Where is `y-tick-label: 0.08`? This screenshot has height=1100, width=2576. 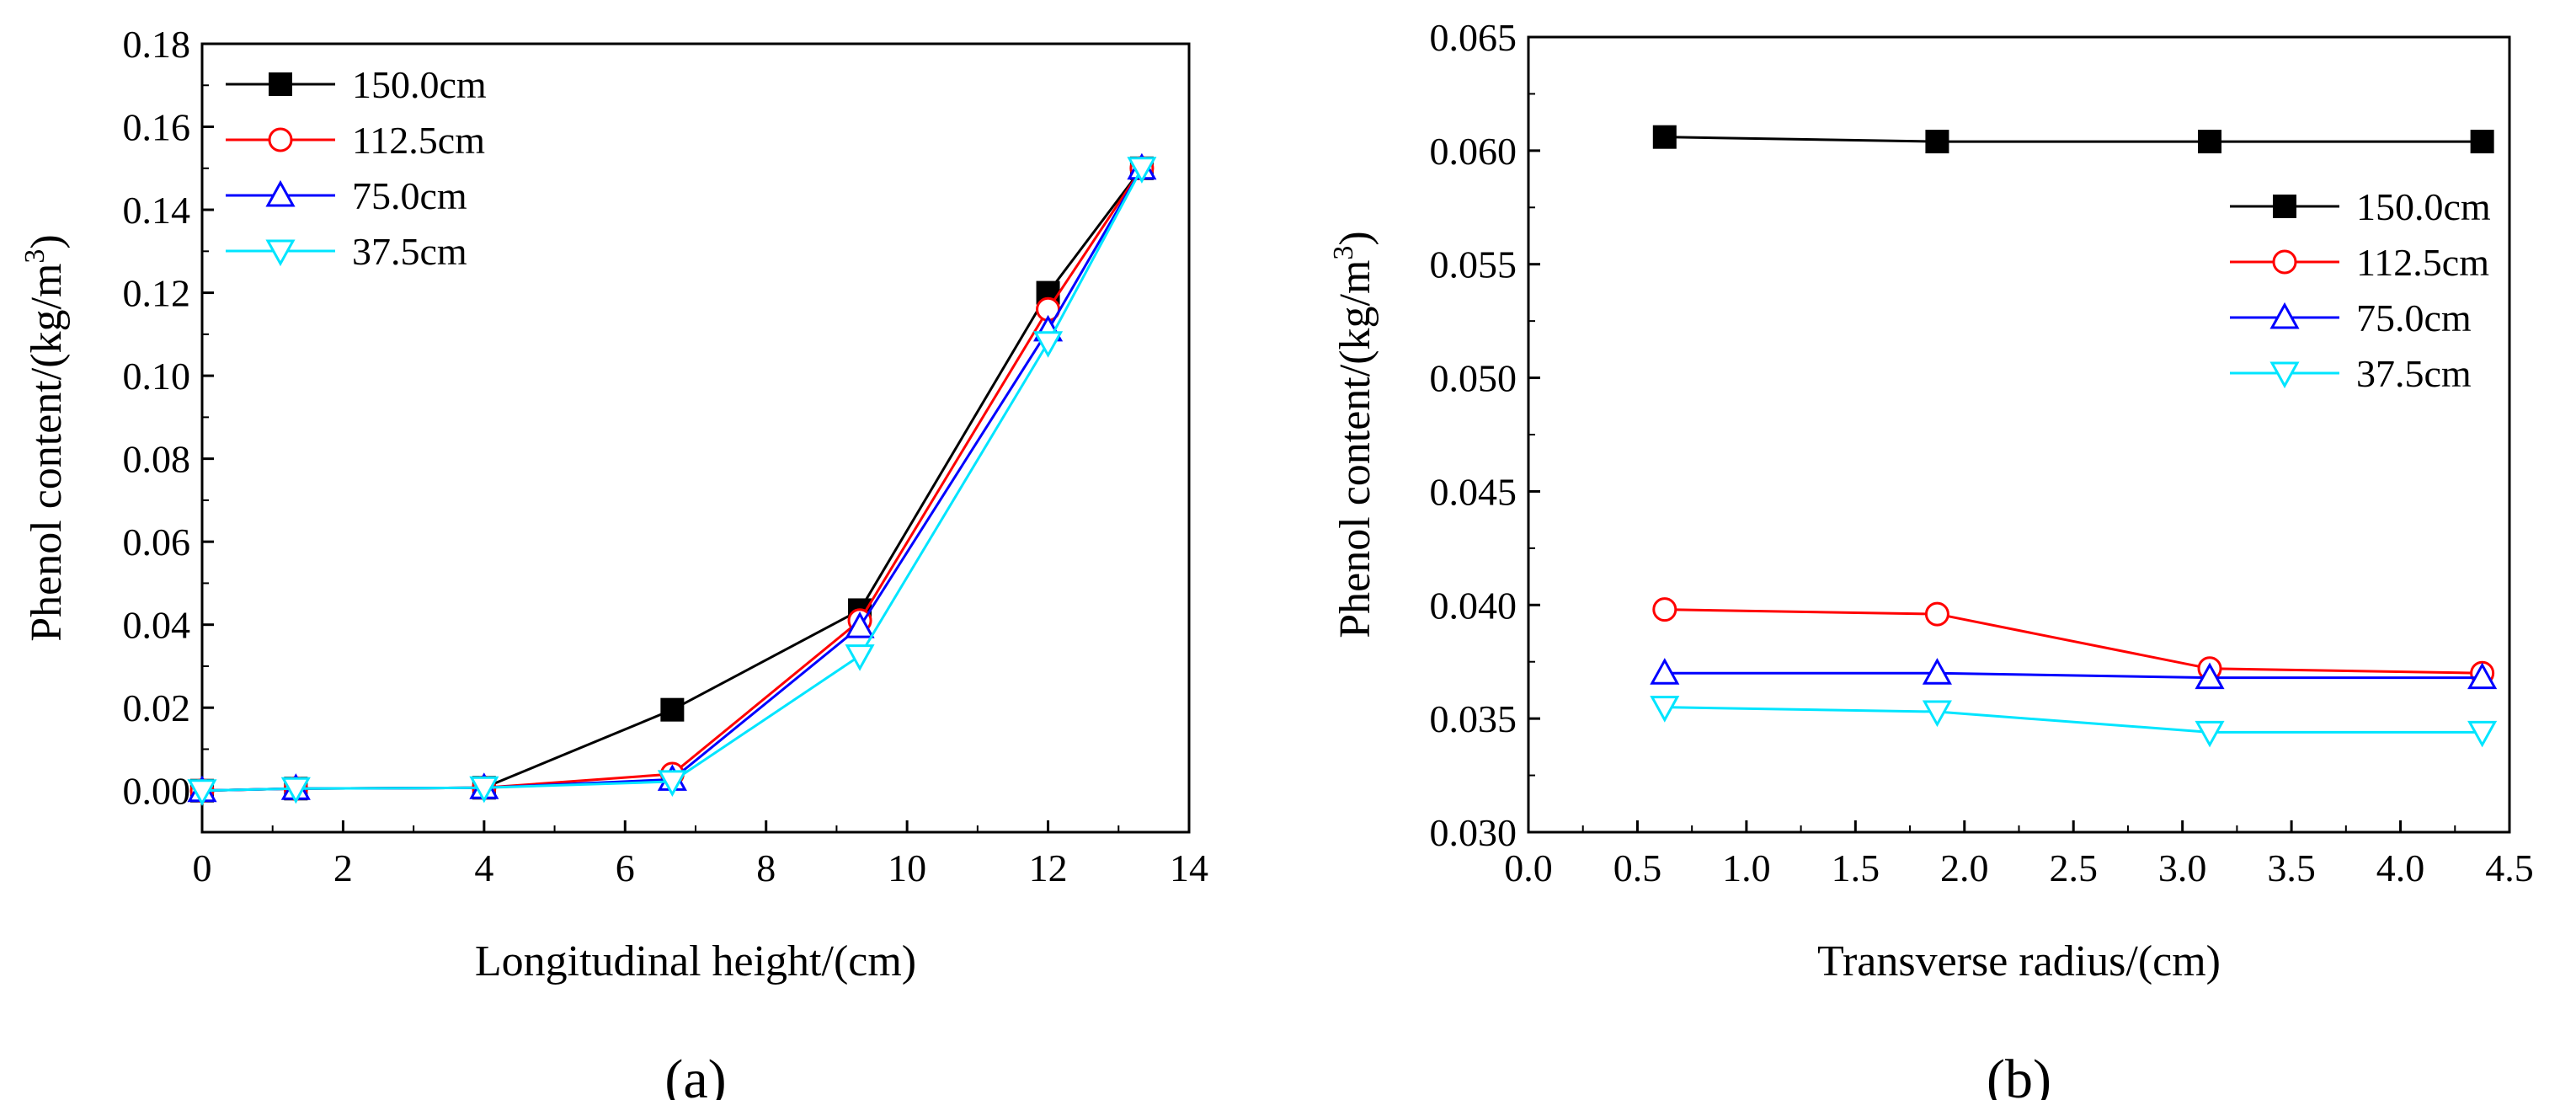
y-tick-label: 0.08 is located at coordinates (157, 459).